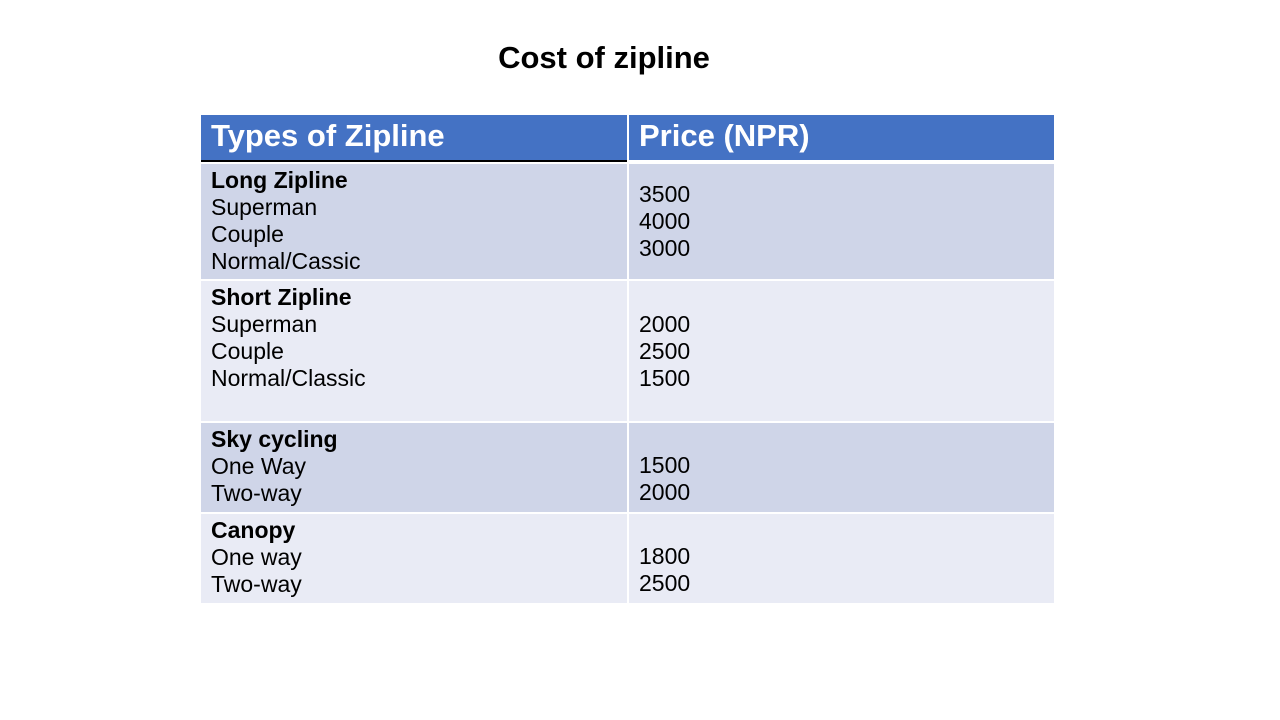  I want to click on price-value: 3000, so click(665, 248).